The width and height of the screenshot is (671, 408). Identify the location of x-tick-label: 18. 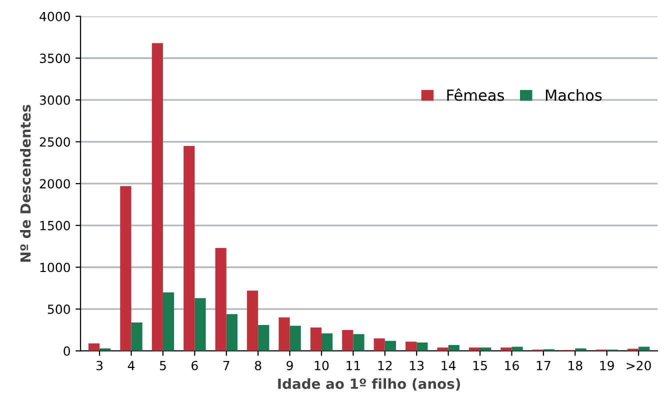
(575, 365).